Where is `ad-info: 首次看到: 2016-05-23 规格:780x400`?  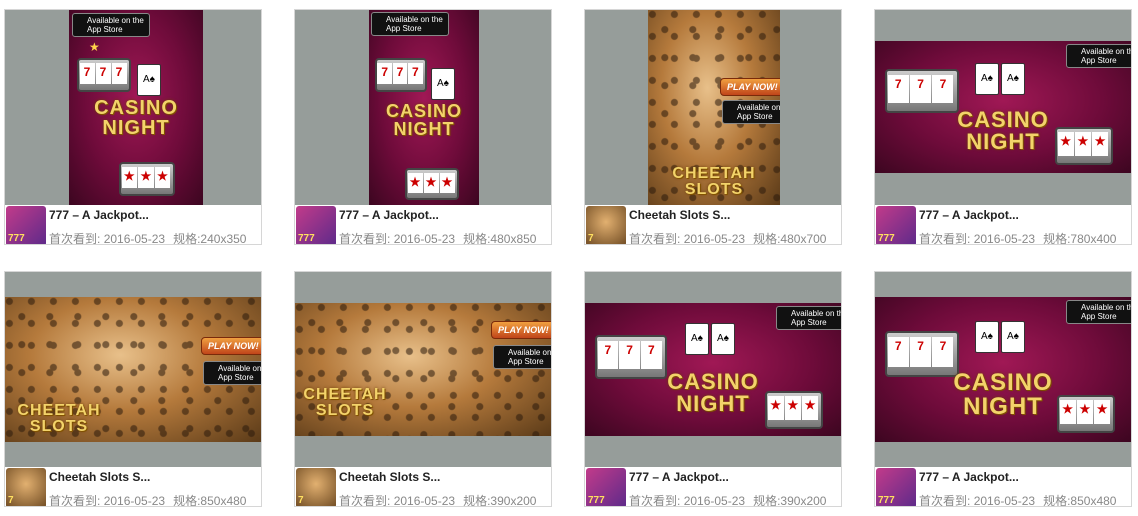
ad-info: 首次看到: 2016-05-23 规格:780x400 is located at coordinates (1018, 238).